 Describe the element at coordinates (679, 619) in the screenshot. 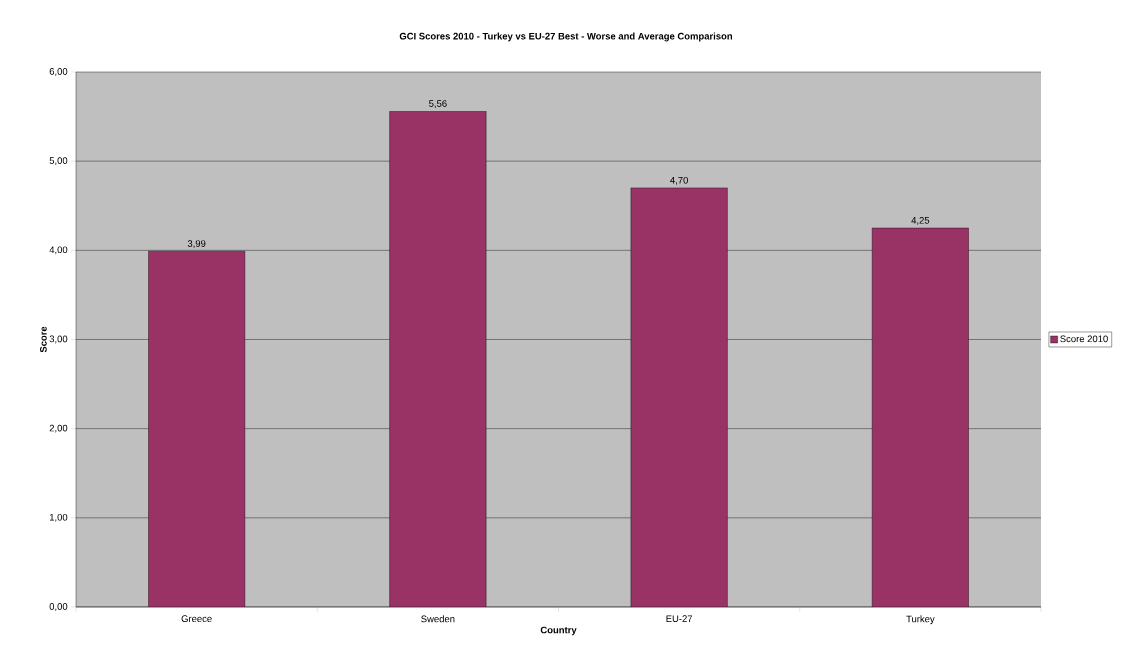

I see `x-tick-label: EU-27` at that location.